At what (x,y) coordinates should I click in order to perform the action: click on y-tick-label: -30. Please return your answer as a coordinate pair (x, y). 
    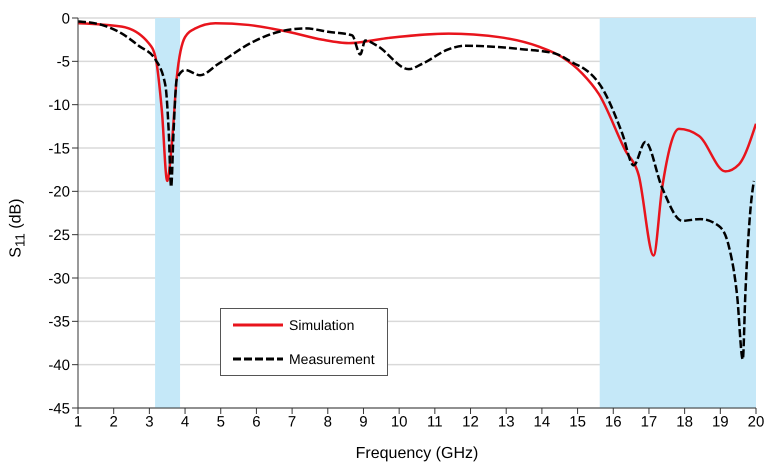
    Looking at the image, I should click on (59, 279).